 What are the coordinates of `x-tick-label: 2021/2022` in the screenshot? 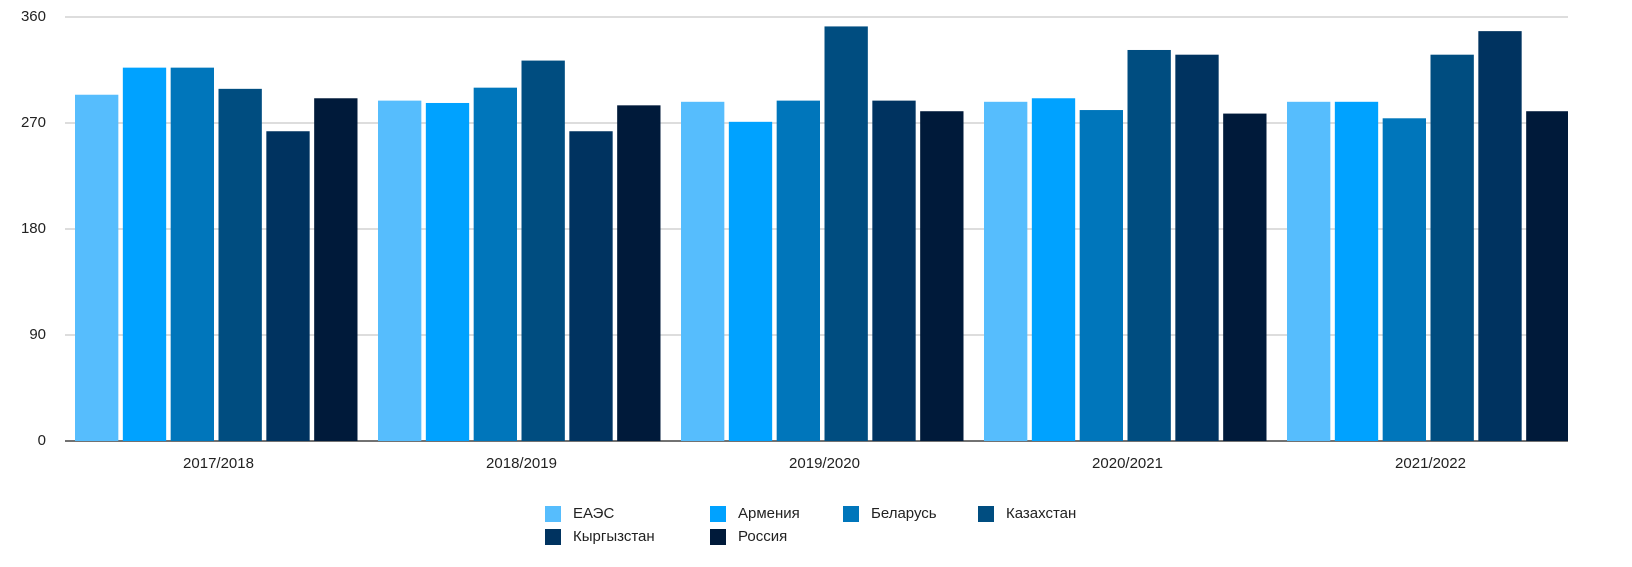 It's located at (1430, 463).